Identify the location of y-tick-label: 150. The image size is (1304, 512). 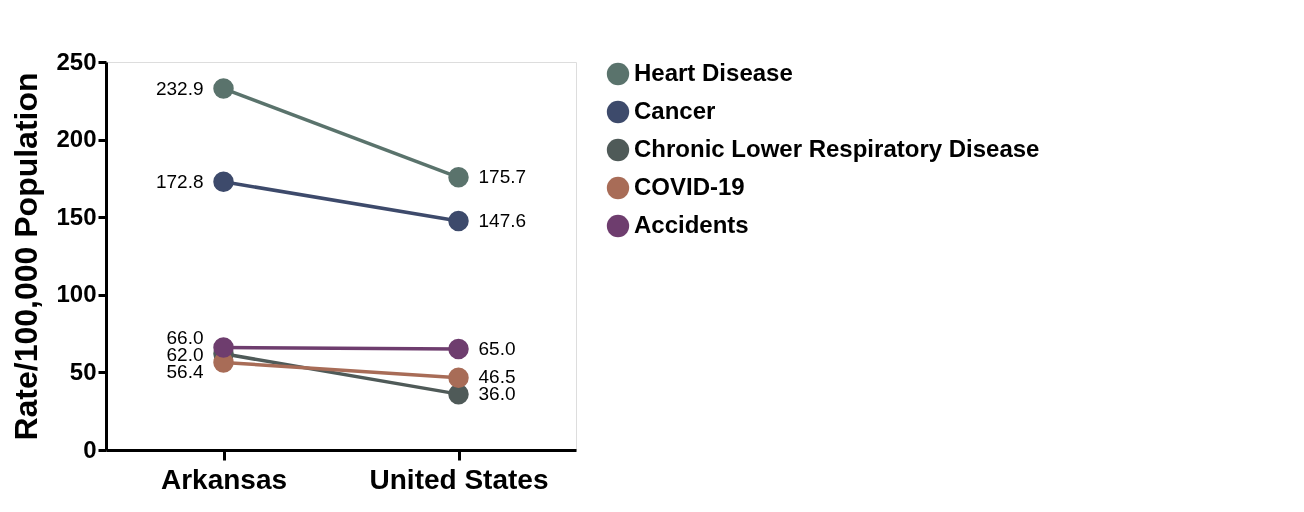
(76, 216).